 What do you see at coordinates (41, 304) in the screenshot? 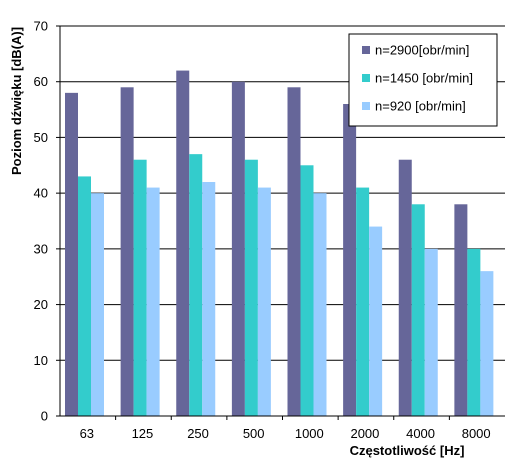
I see `y-tick-label: 20` at bounding box center [41, 304].